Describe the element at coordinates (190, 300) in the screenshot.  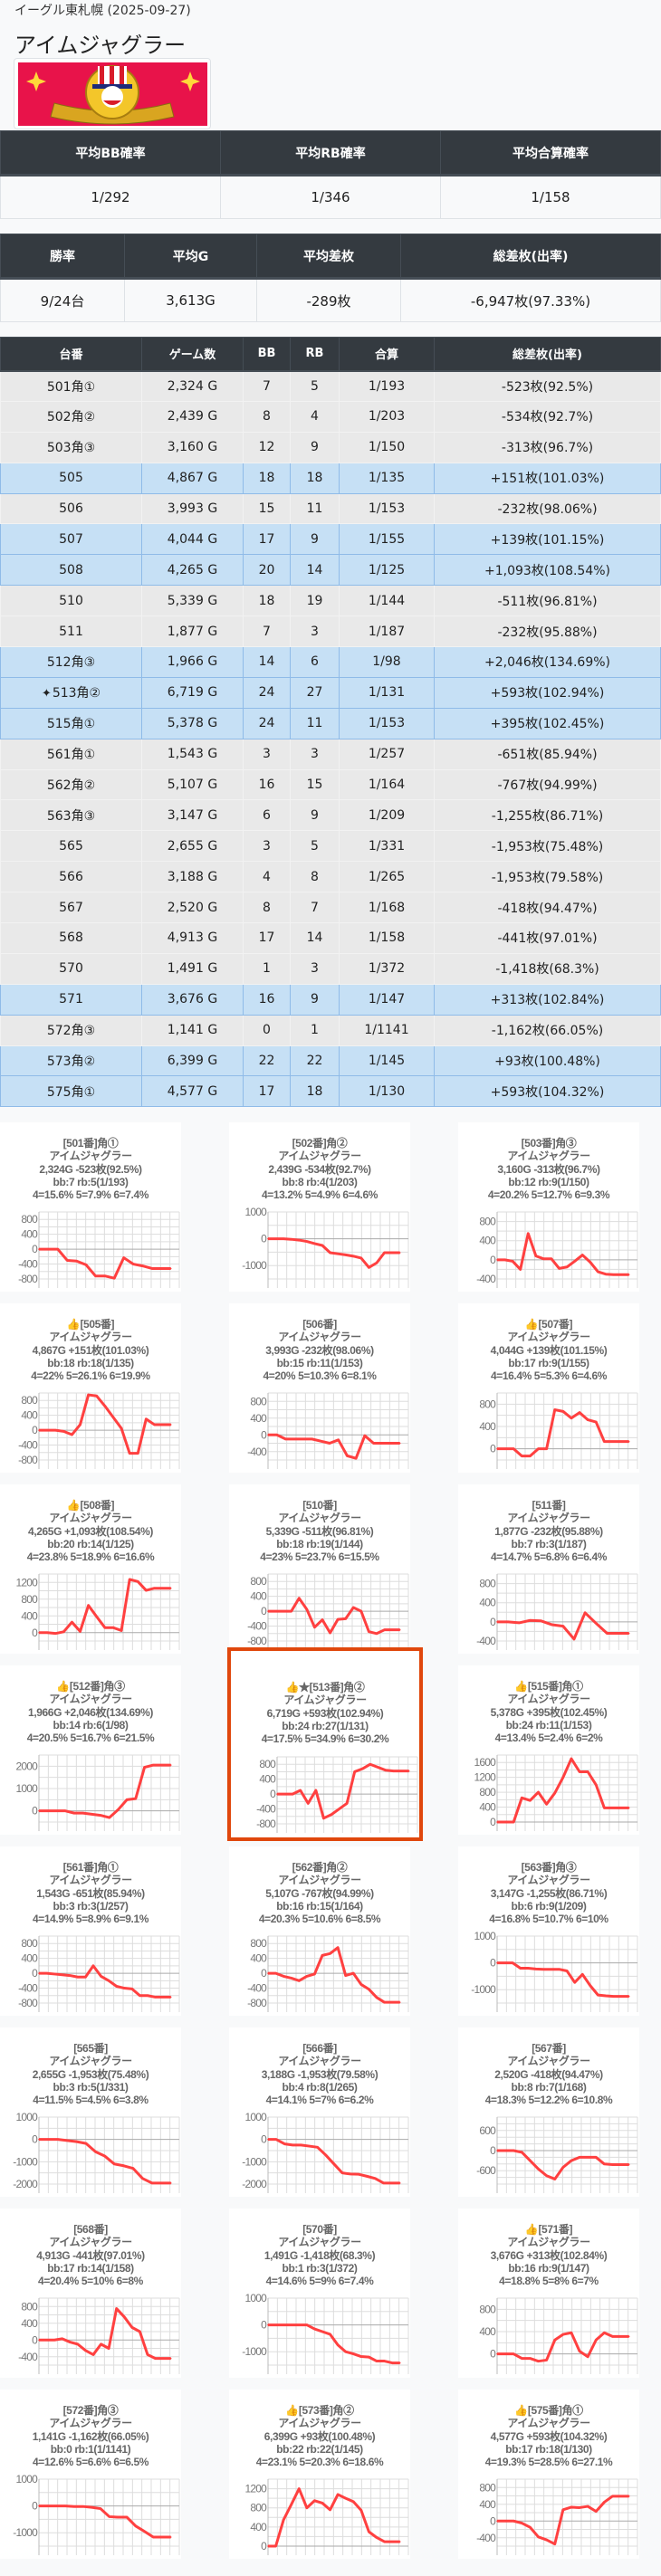
I see `value-avg-games: 3,613G` at that location.